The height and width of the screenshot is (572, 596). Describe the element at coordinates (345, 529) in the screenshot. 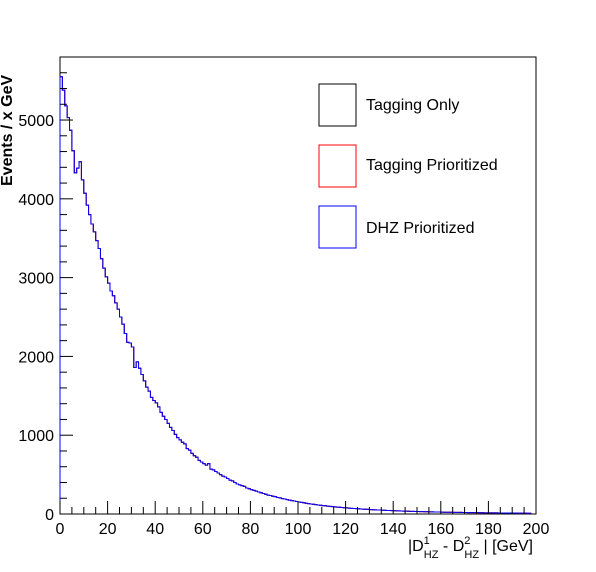

I see `x-tick-label: 120` at that location.